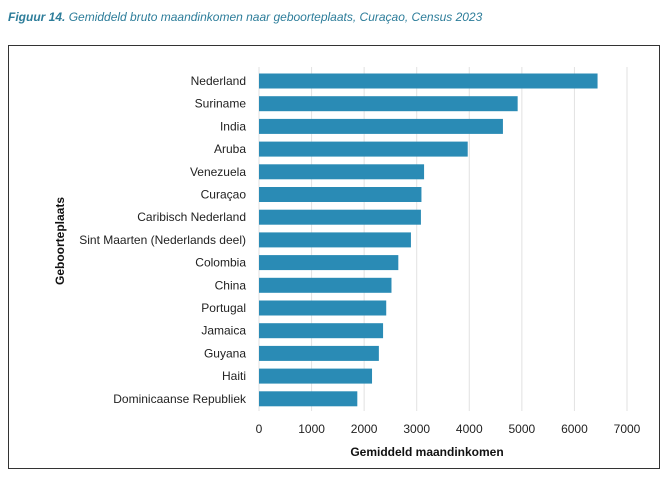 This screenshot has width=668, height=480. What do you see at coordinates (60, 241) in the screenshot?
I see `y-axis-title: Geboorteplaats` at bounding box center [60, 241].